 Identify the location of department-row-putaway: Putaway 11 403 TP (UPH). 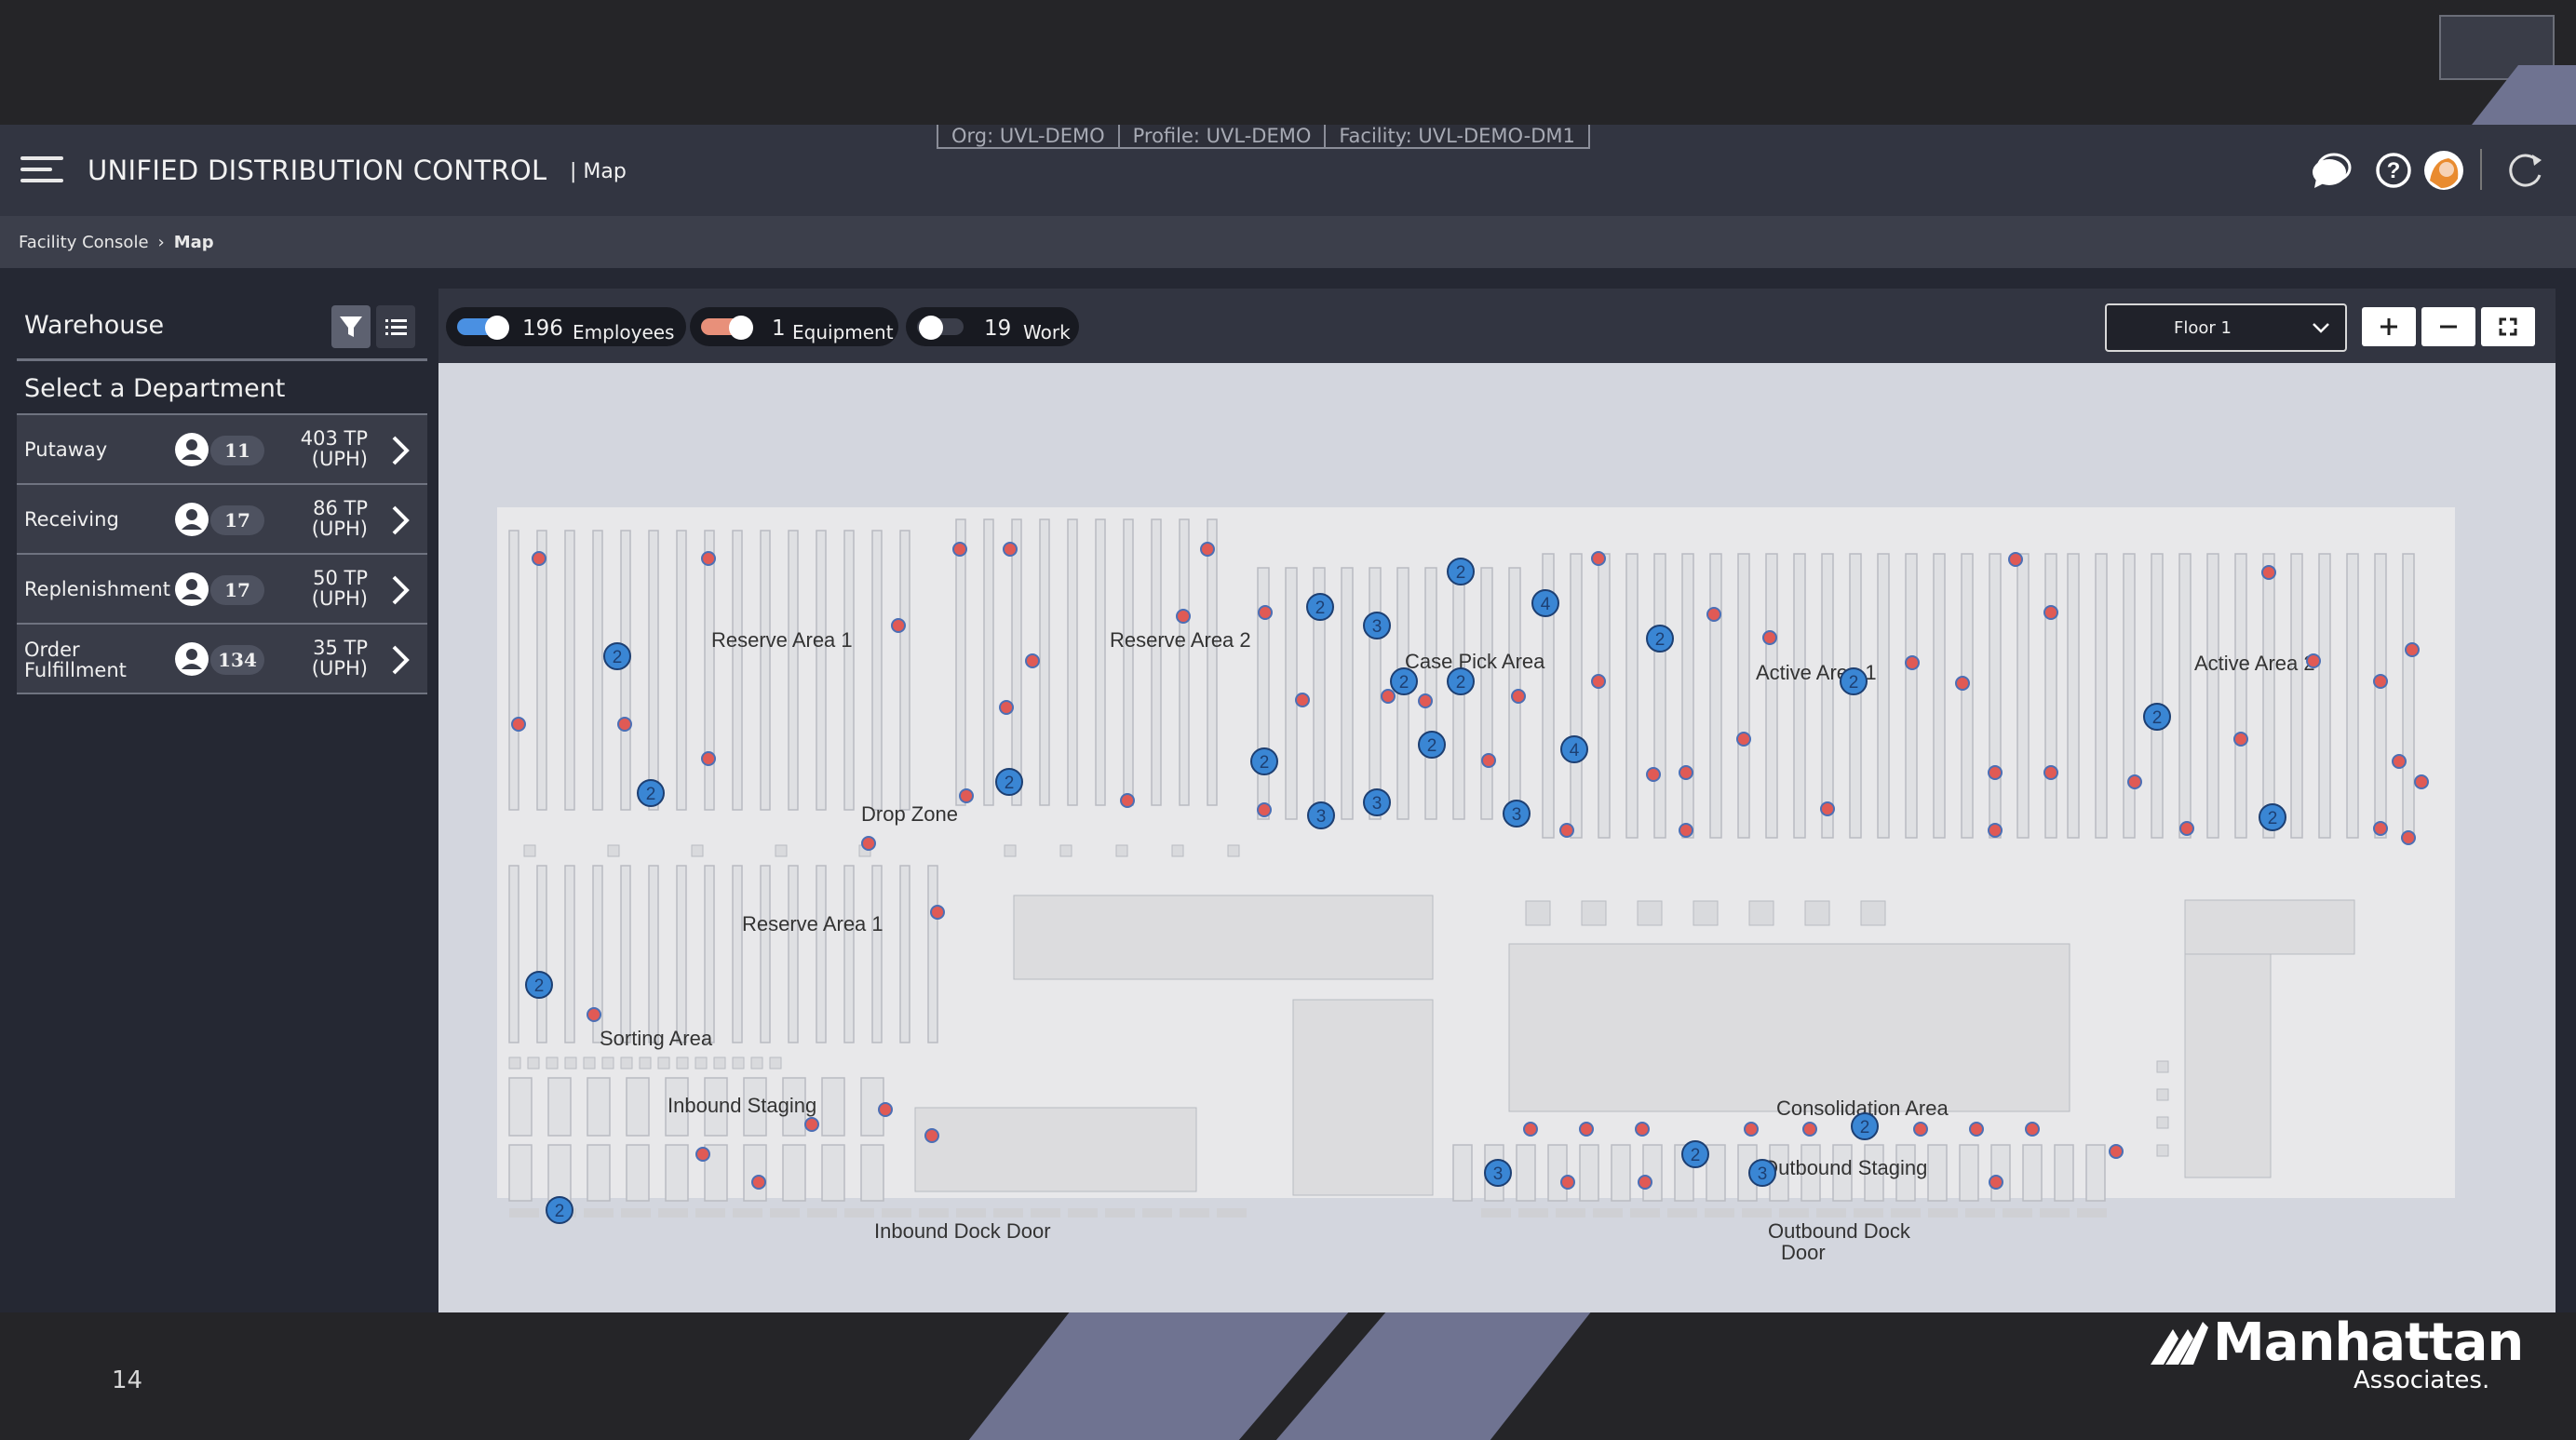
(222, 450).